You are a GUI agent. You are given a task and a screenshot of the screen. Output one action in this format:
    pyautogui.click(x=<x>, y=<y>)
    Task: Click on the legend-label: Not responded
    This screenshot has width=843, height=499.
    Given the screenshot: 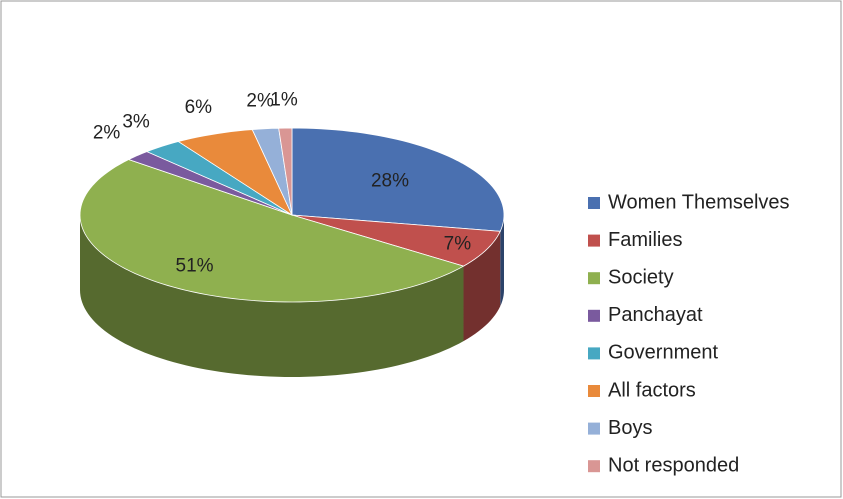 What is the action you would take?
    pyautogui.click(x=673, y=465)
    